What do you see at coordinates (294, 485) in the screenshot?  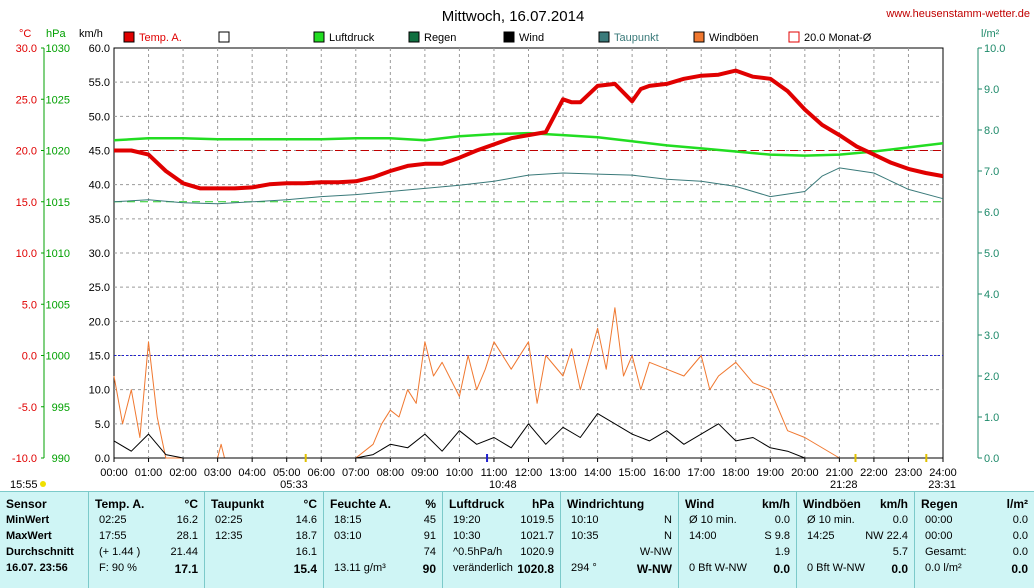 I see `sunrise-label: 05:33` at bounding box center [294, 485].